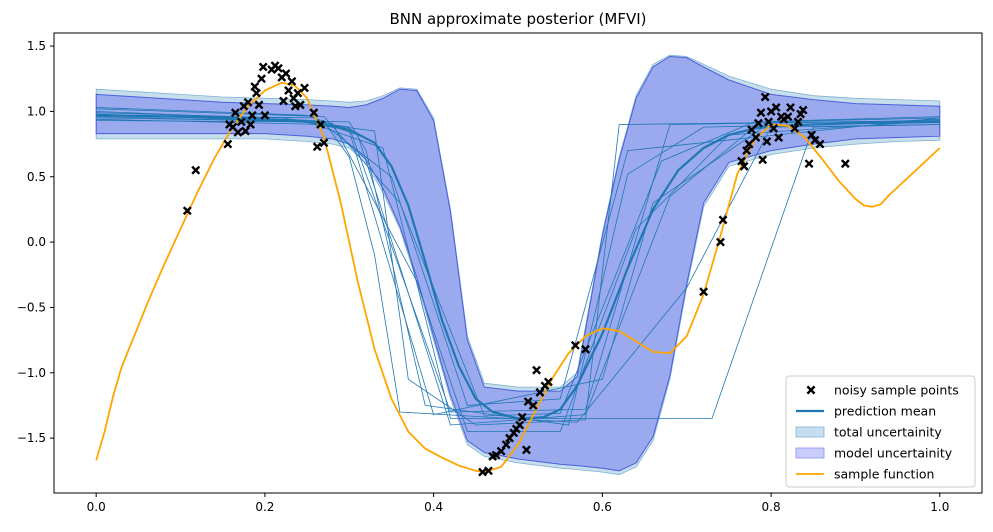 The image size is (993, 532). What do you see at coordinates (36, 242) in the screenshot?
I see `y-tick-label-3: 0.0` at bounding box center [36, 242].